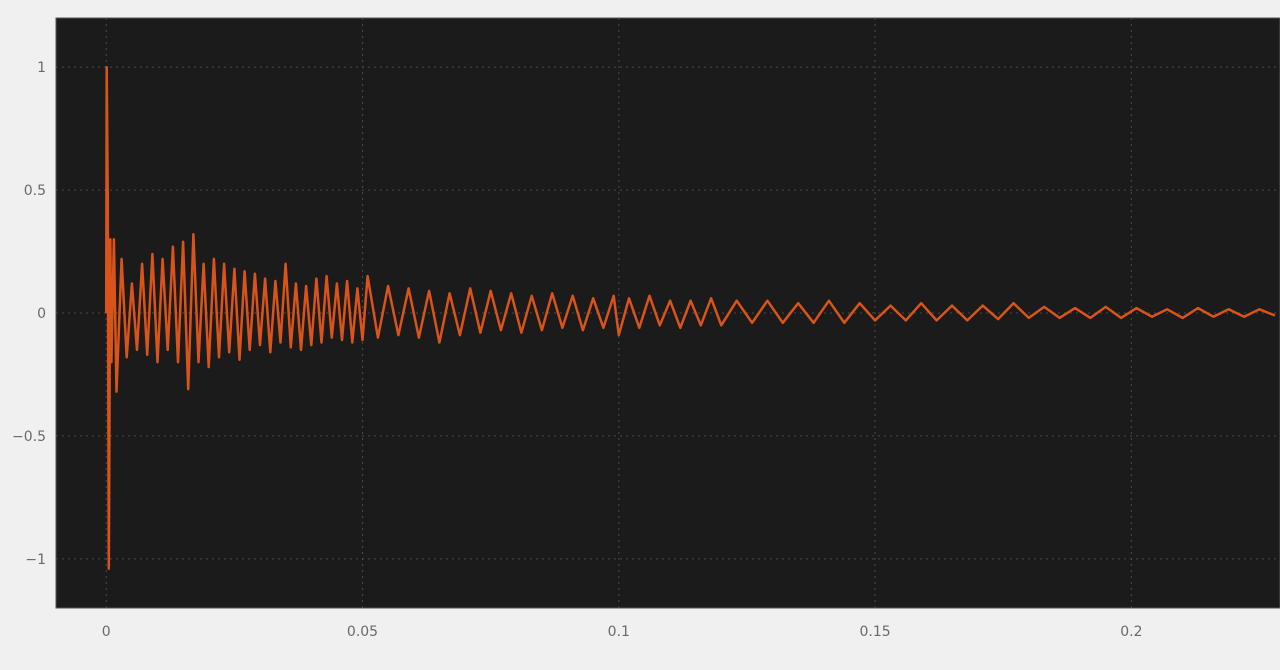  I want to click on y-tick-label: 1, so click(41, 68).